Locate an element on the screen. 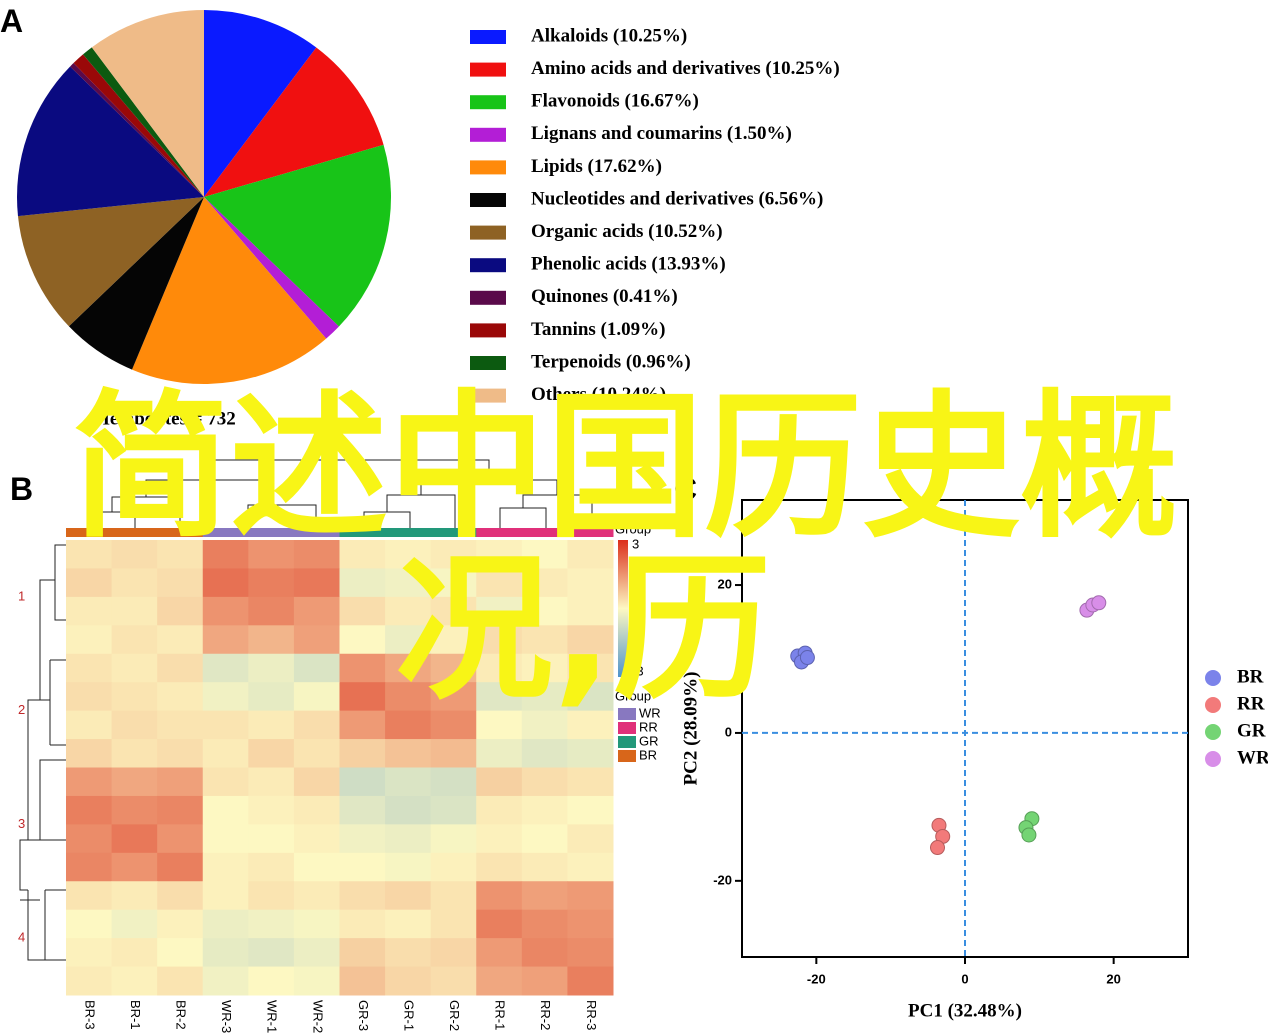 The width and height of the screenshot is (1268, 1036). scatter-point is located at coordinates (807, 658).